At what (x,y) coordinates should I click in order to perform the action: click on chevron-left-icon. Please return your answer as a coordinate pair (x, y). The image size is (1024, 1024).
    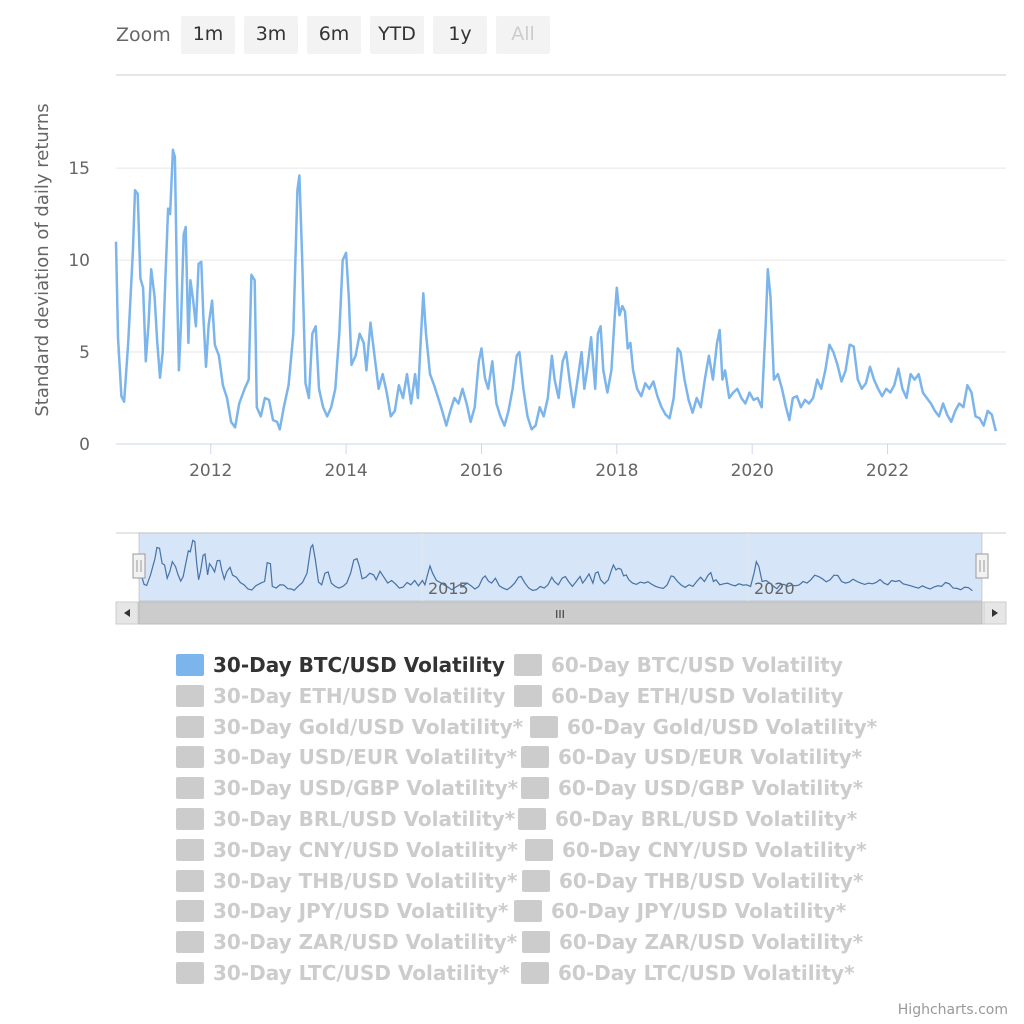
    Looking at the image, I should click on (127, 613).